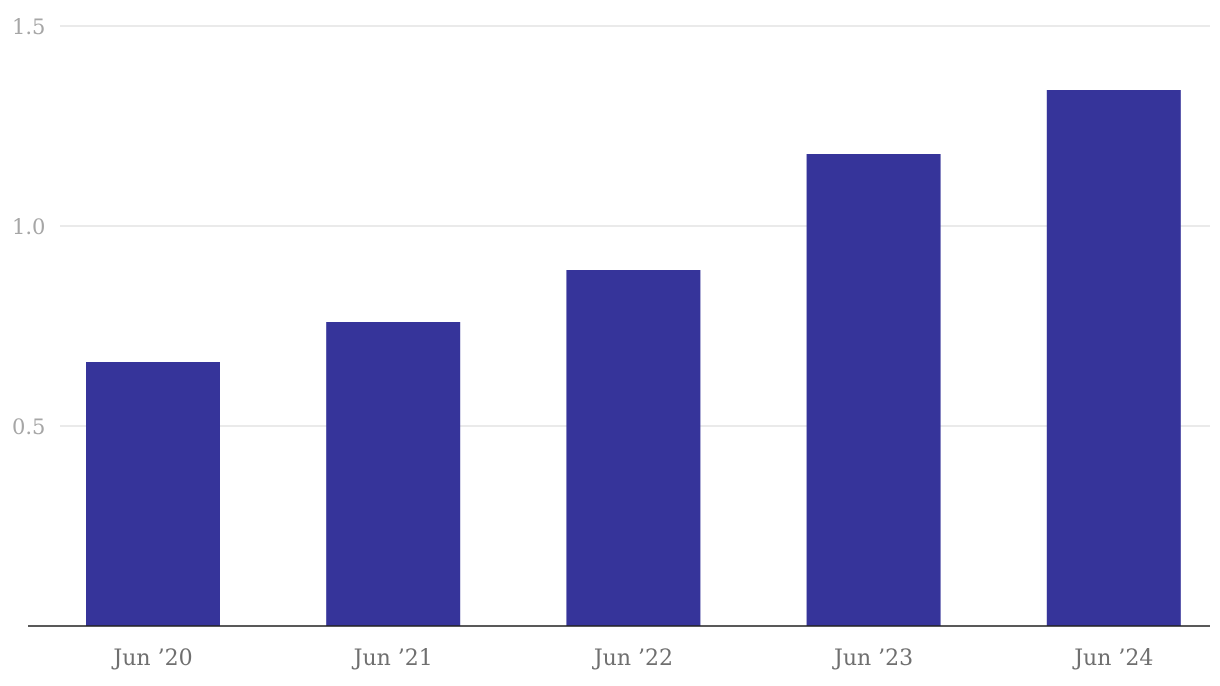 The height and width of the screenshot is (686, 1220). Describe the element at coordinates (872, 658) in the screenshot. I see `x-tick-label-3: Jun ’23` at that location.